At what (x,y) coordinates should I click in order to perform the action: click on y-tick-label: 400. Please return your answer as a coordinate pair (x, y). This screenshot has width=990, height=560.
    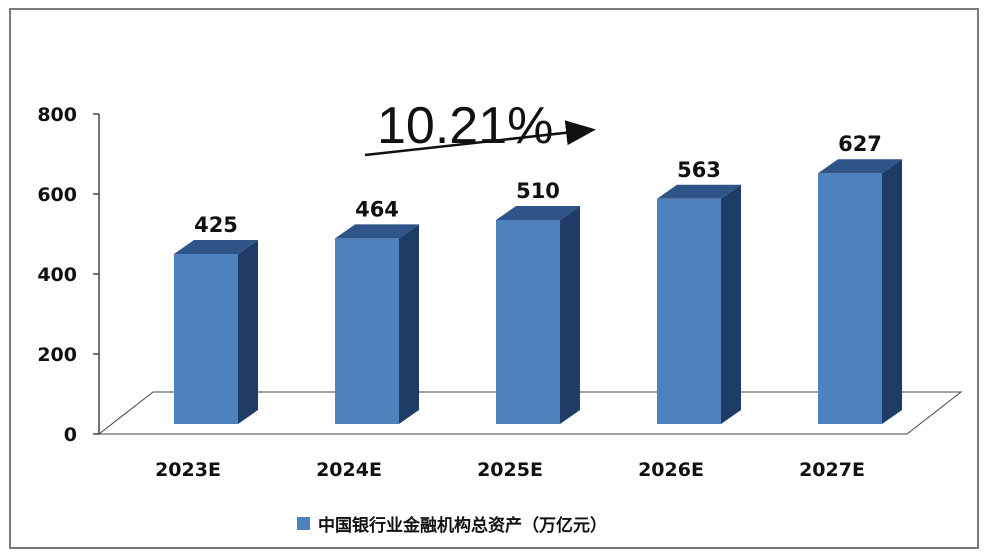
    Looking at the image, I should click on (57, 275).